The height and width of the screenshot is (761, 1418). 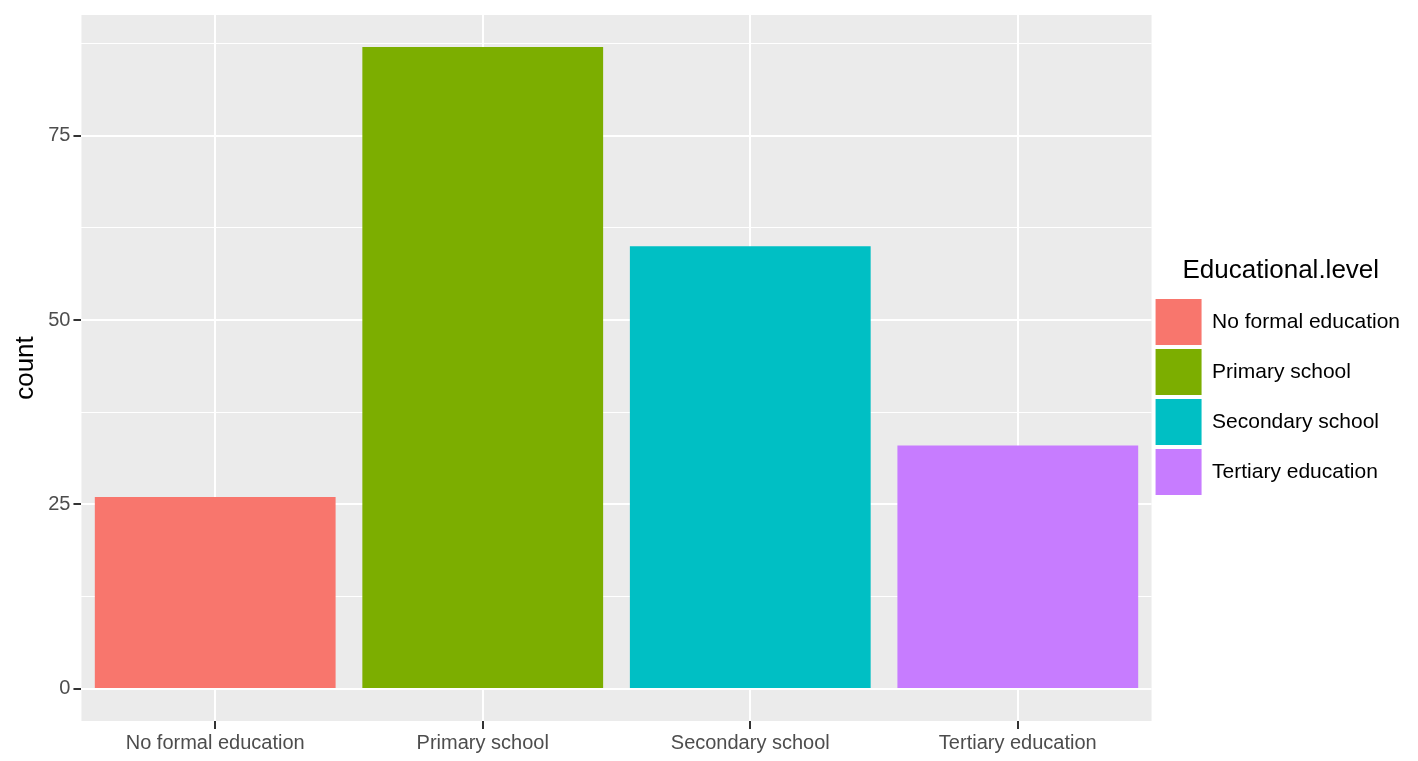 I want to click on legend-label: Secondary school, so click(x=1295, y=420).